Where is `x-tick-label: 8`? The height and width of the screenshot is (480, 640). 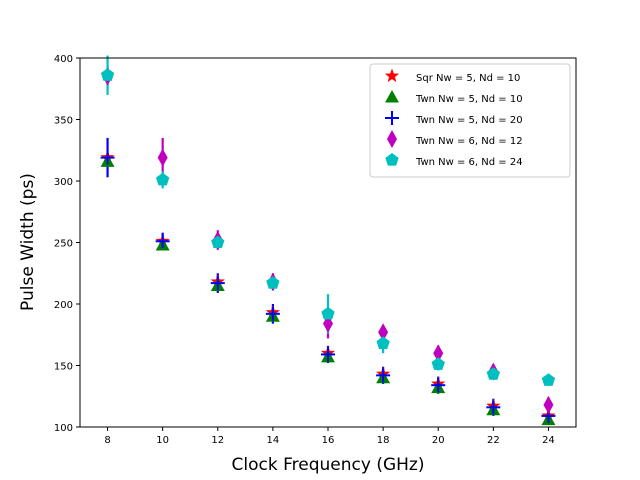
x-tick-label: 8 is located at coordinates (107, 440).